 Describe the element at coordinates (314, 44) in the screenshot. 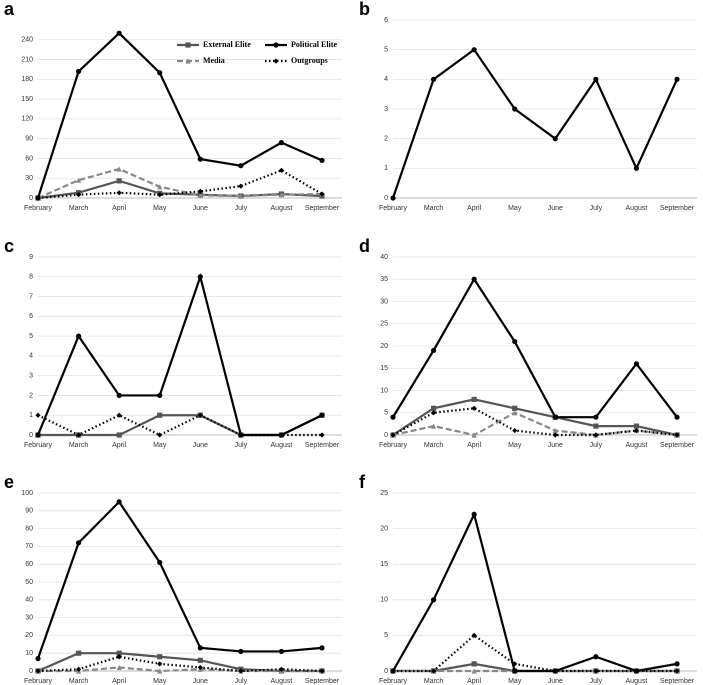

I see `legend-label: Political Elite` at that location.